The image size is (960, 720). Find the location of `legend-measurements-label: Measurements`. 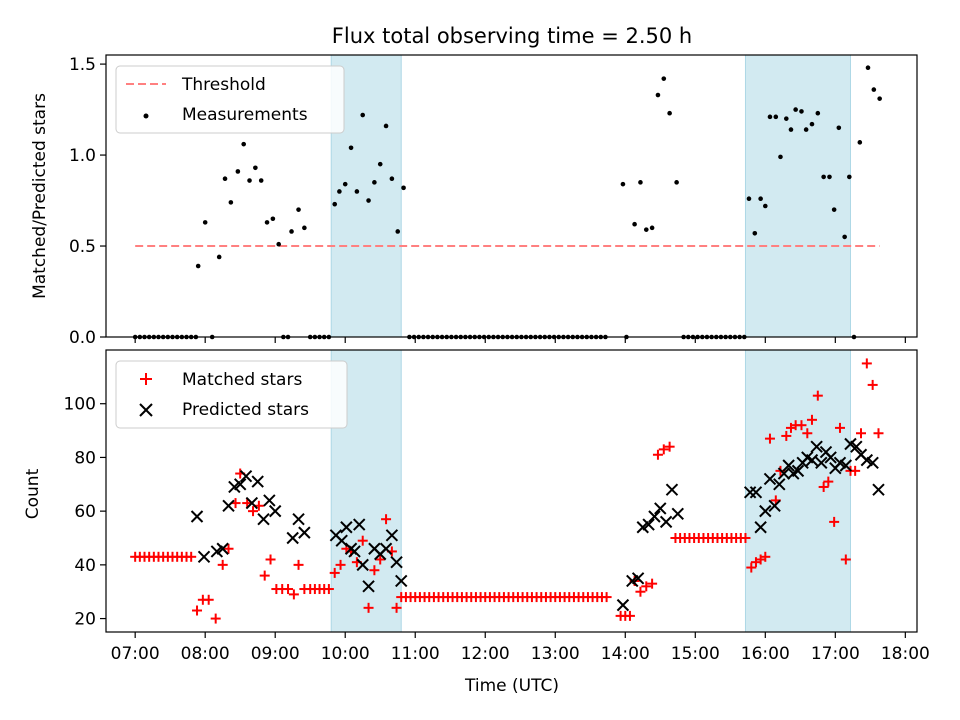

legend-measurements-label: Measurements is located at coordinates (245, 115).